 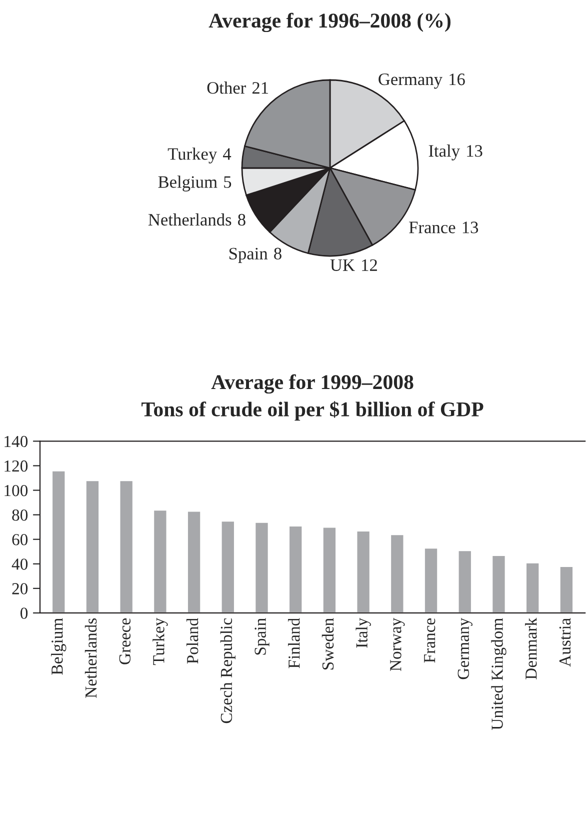 I want to click on slice-label: Belgium, so click(x=188, y=184).